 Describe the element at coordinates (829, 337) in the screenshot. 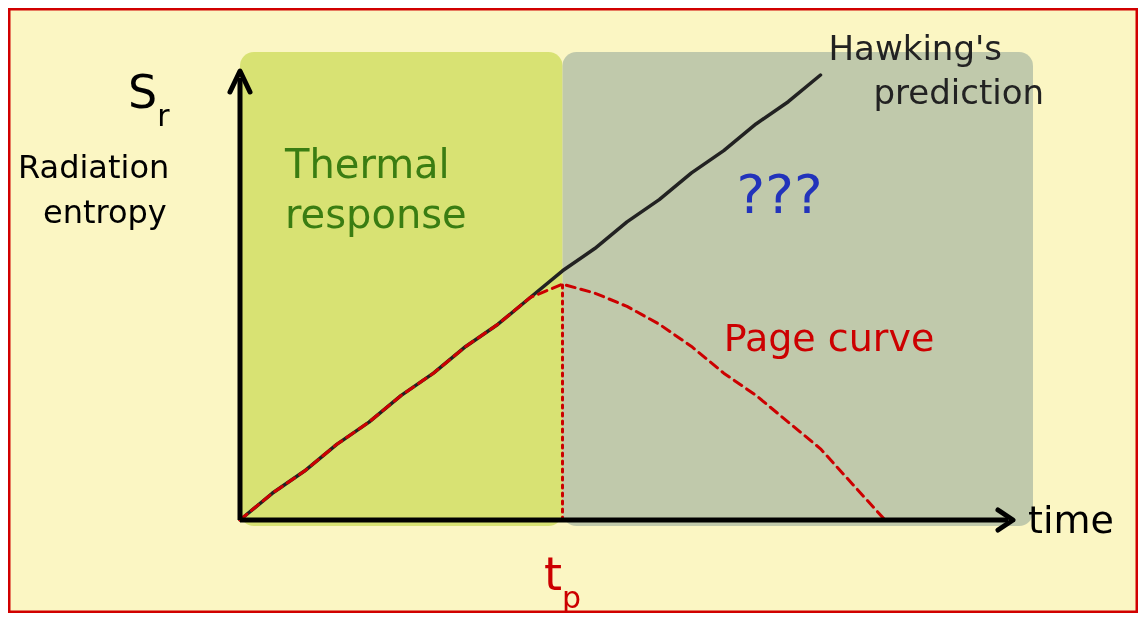

I see `series-label: Page curve` at that location.